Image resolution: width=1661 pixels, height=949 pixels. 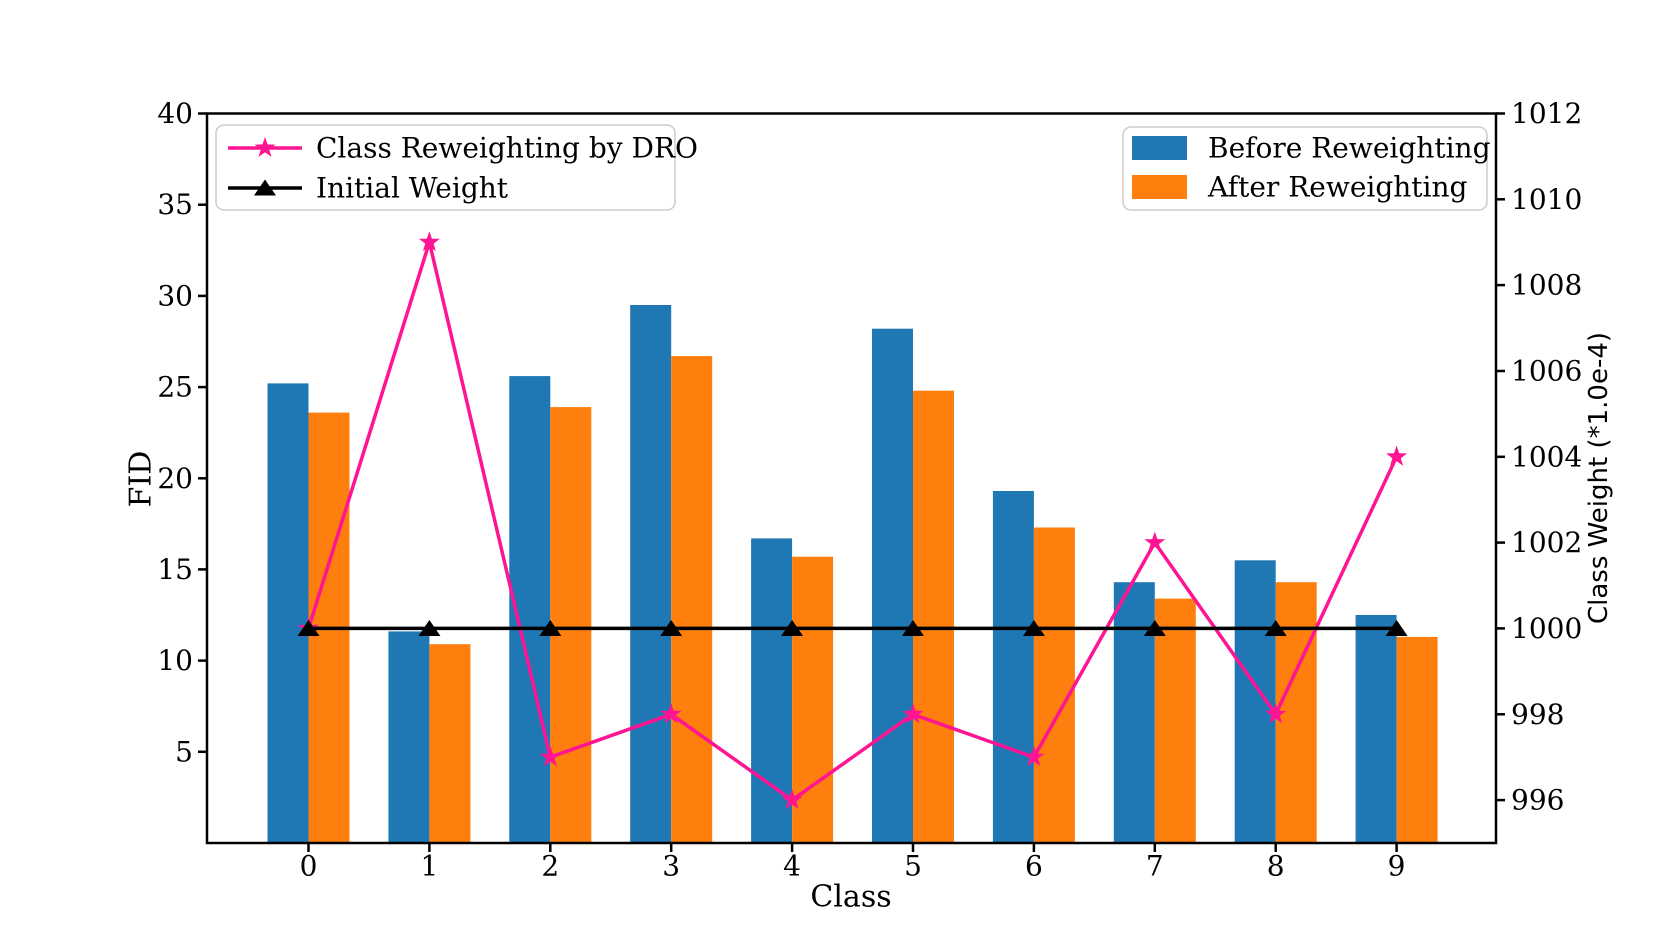 What do you see at coordinates (175, 295) in the screenshot?
I see `left-tick-label-30: 30` at bounding box center [175, 295].